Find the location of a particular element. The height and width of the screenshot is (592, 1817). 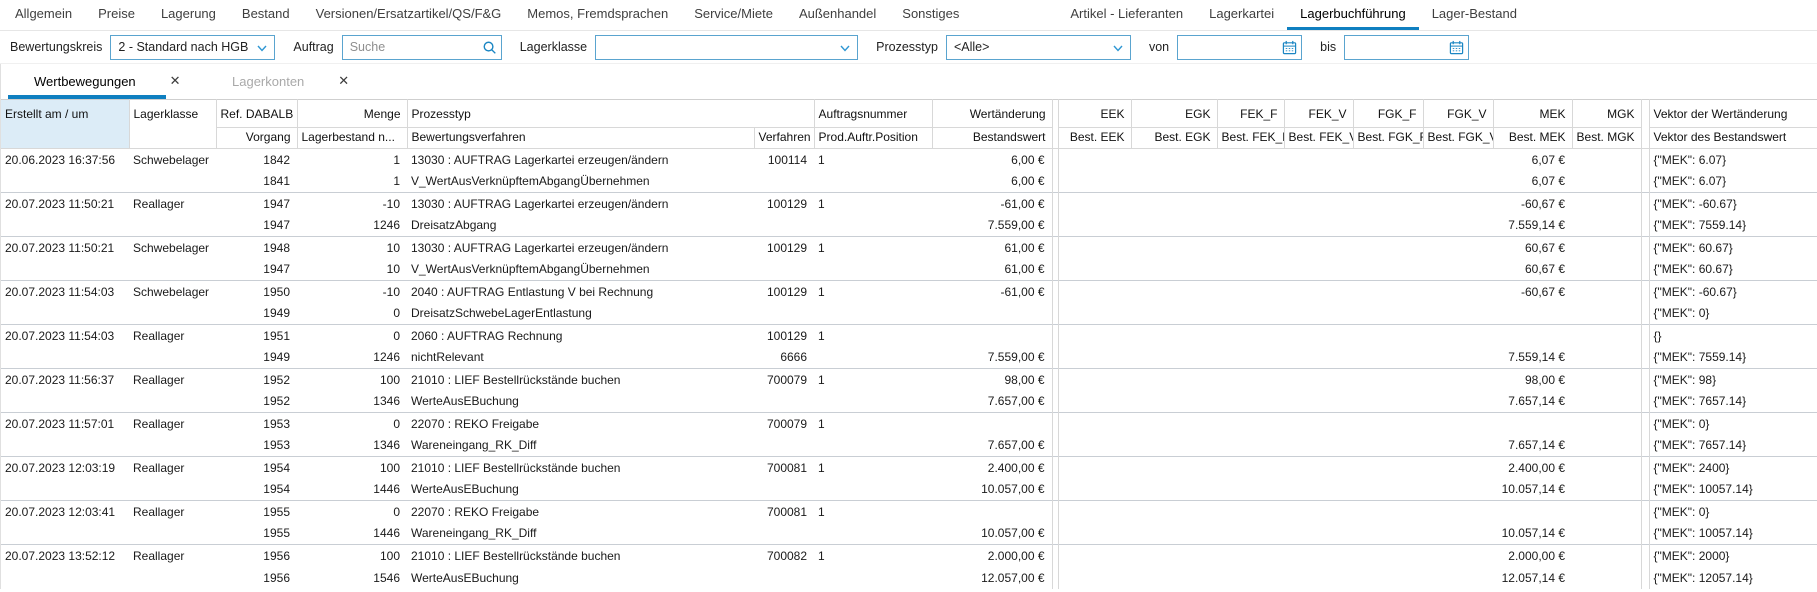

column-header-best-fgk-f: Best. FGK_F is located at coordinates (1388, 138).